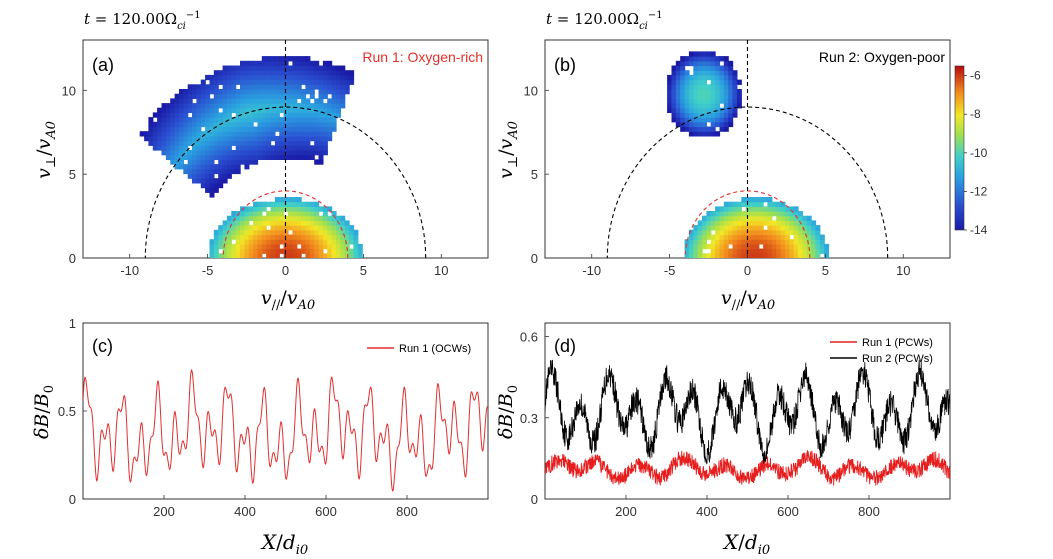 This screenshot has width=1053, height=559. Describe the element at coordinates (975, 114) in the screenshot. I see `colorbar-tick-label: -8` at that location.